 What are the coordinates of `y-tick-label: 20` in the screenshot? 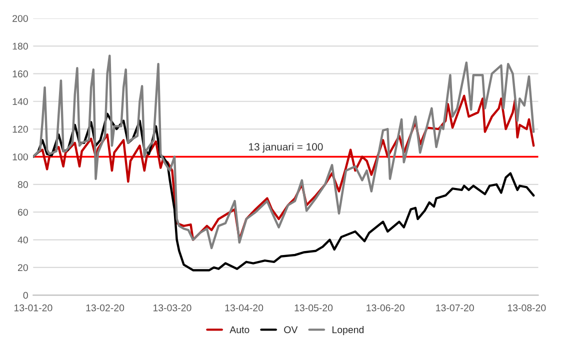 It's located at (23, 268).